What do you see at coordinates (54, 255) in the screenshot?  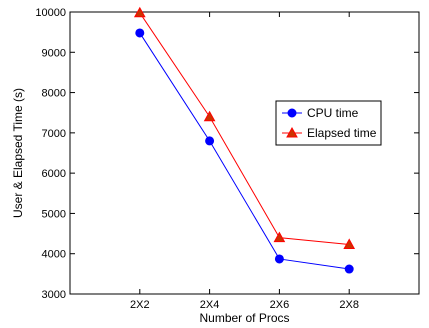 I see `y-tick-label: 4000` at bounding box center [54, 255].